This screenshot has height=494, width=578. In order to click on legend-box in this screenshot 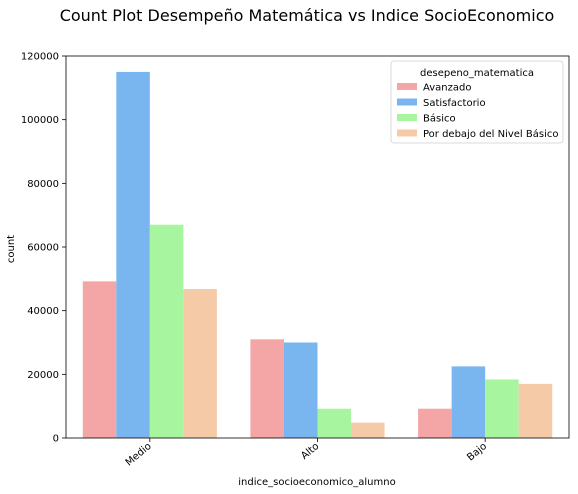, I will do `click(477, 102)`.